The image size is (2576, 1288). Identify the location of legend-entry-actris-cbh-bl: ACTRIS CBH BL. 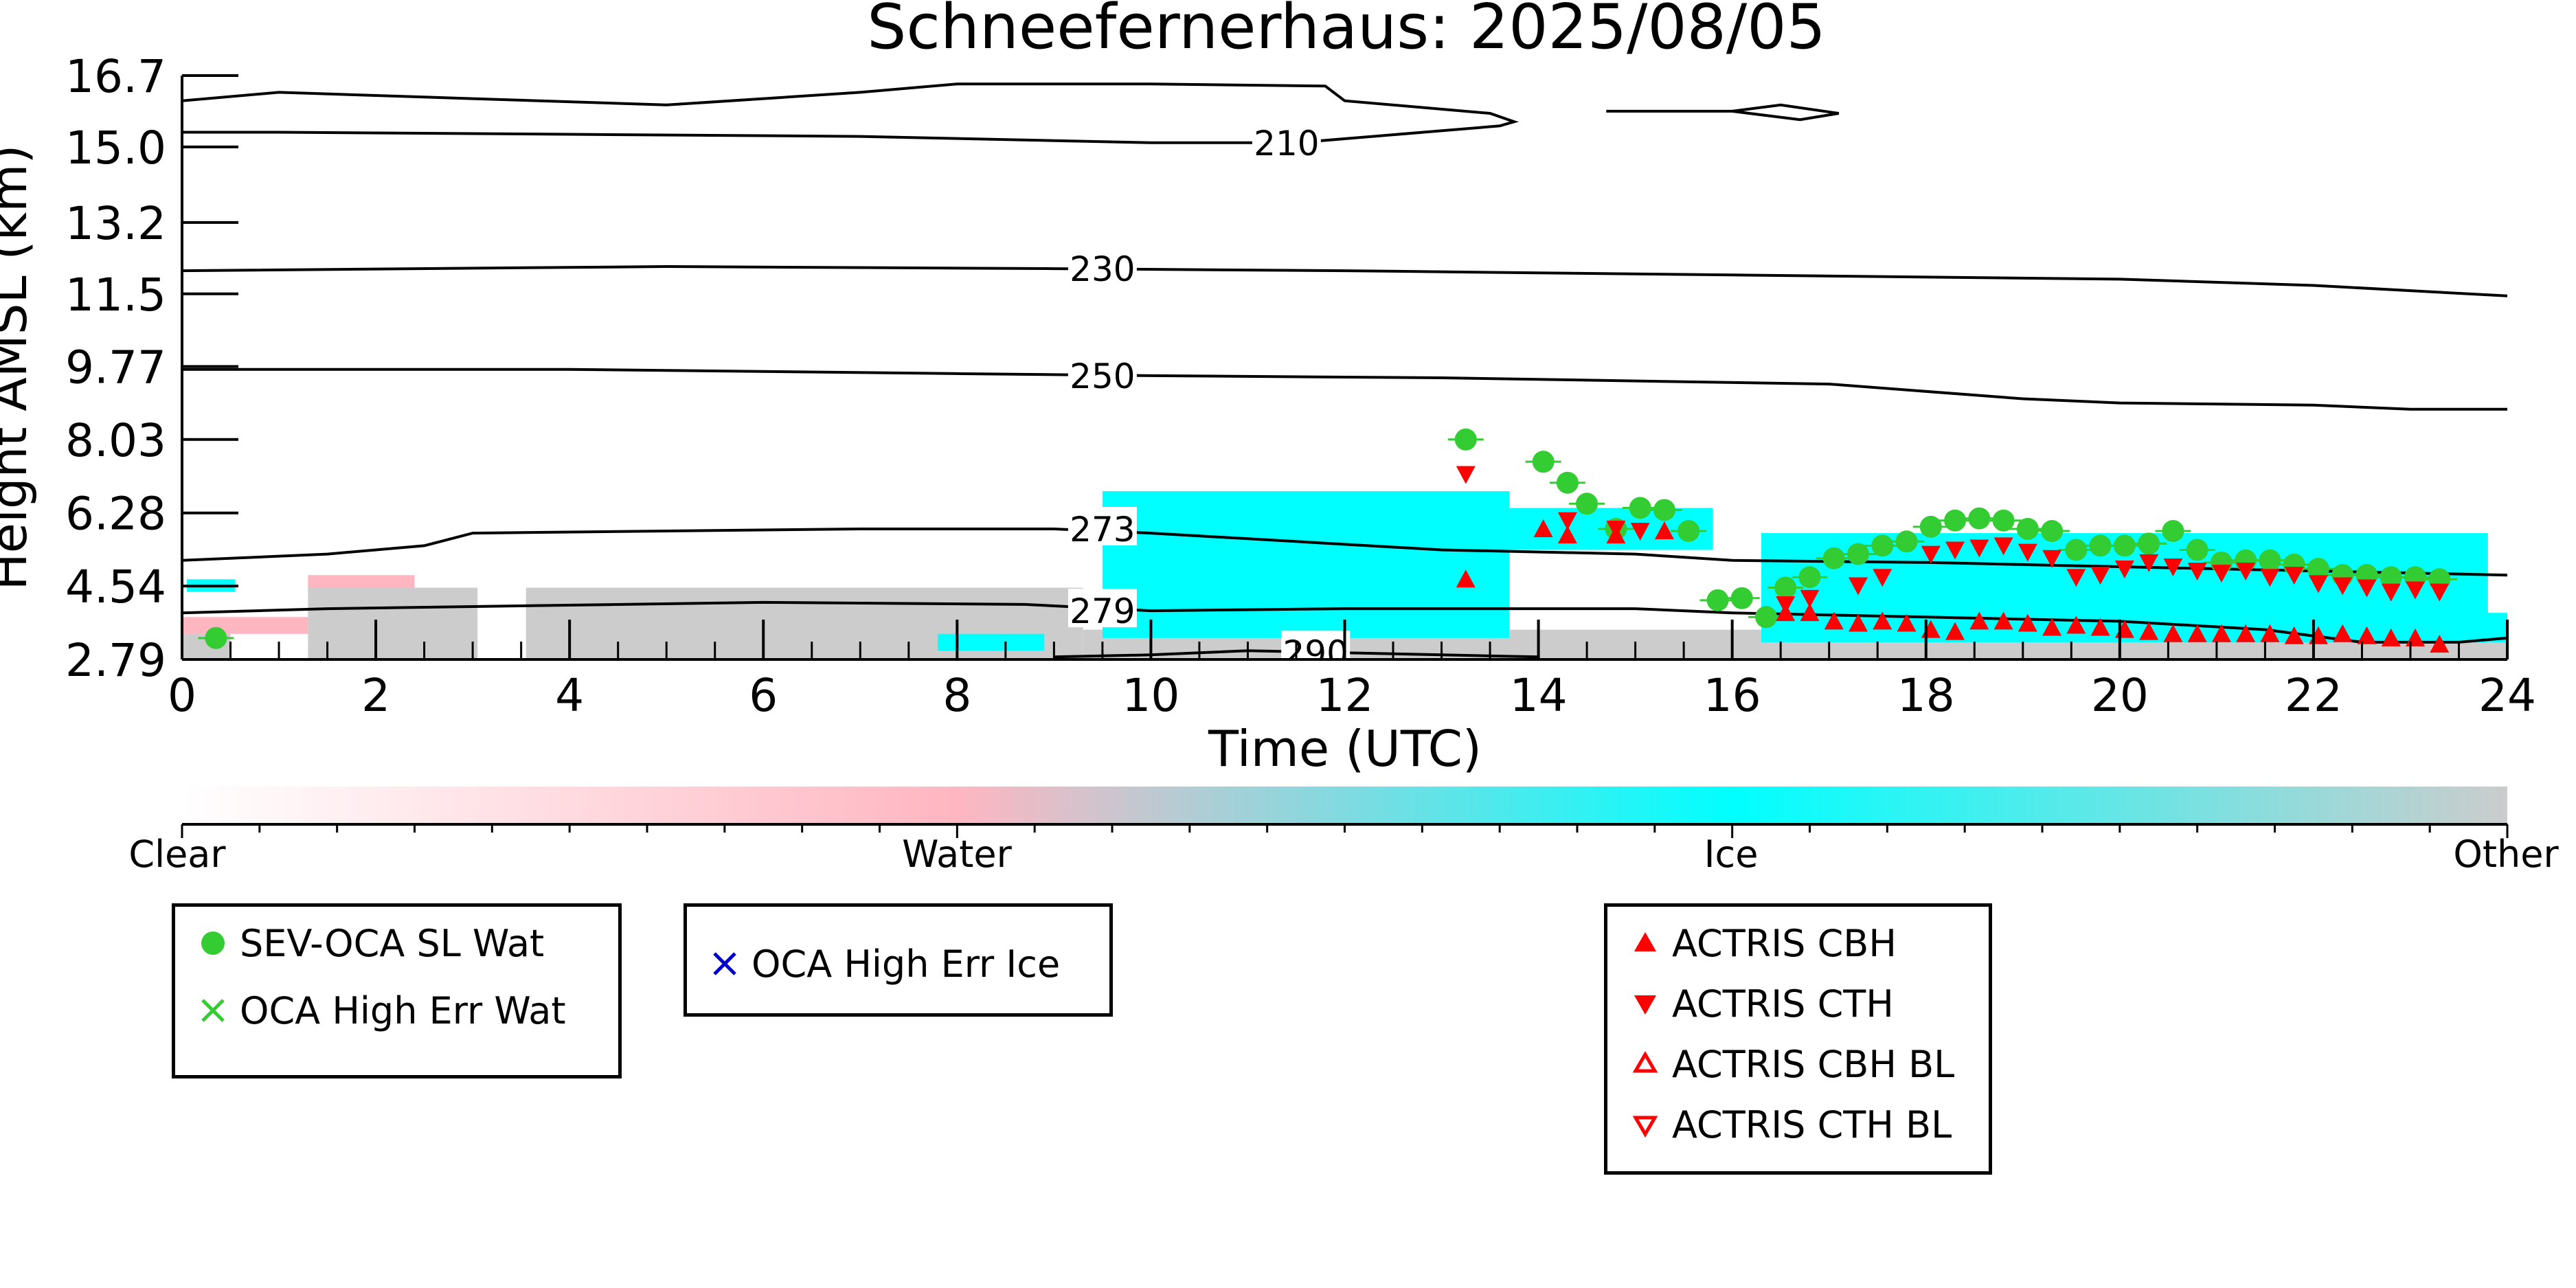
(1791, 1064).